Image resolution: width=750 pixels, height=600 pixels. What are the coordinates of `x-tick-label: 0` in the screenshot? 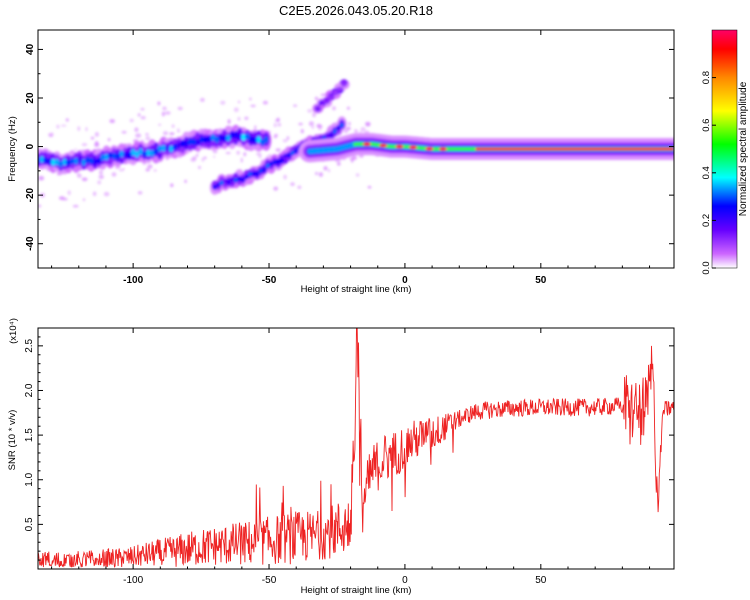 It's located at (405, 580).